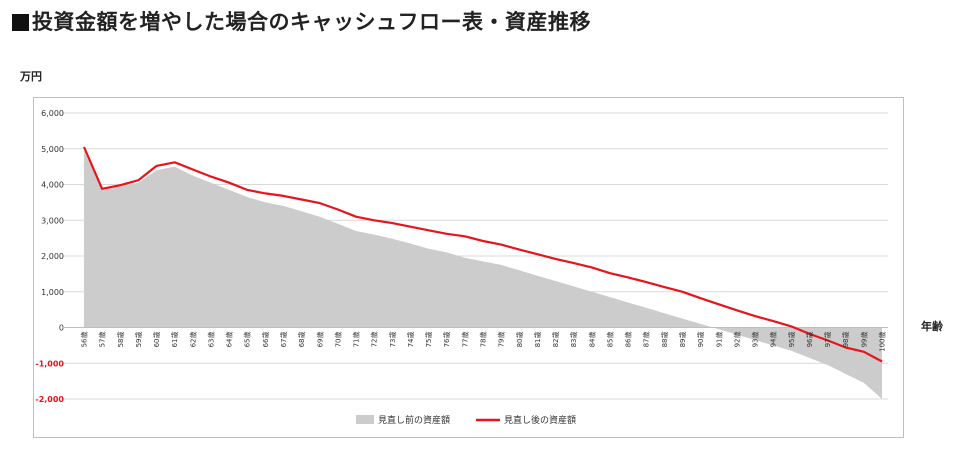 The image size is (960, 454). Describe the element at coordinates (483, 340) in the screenshot. I see `x-tick-label: 78歳` at that location.